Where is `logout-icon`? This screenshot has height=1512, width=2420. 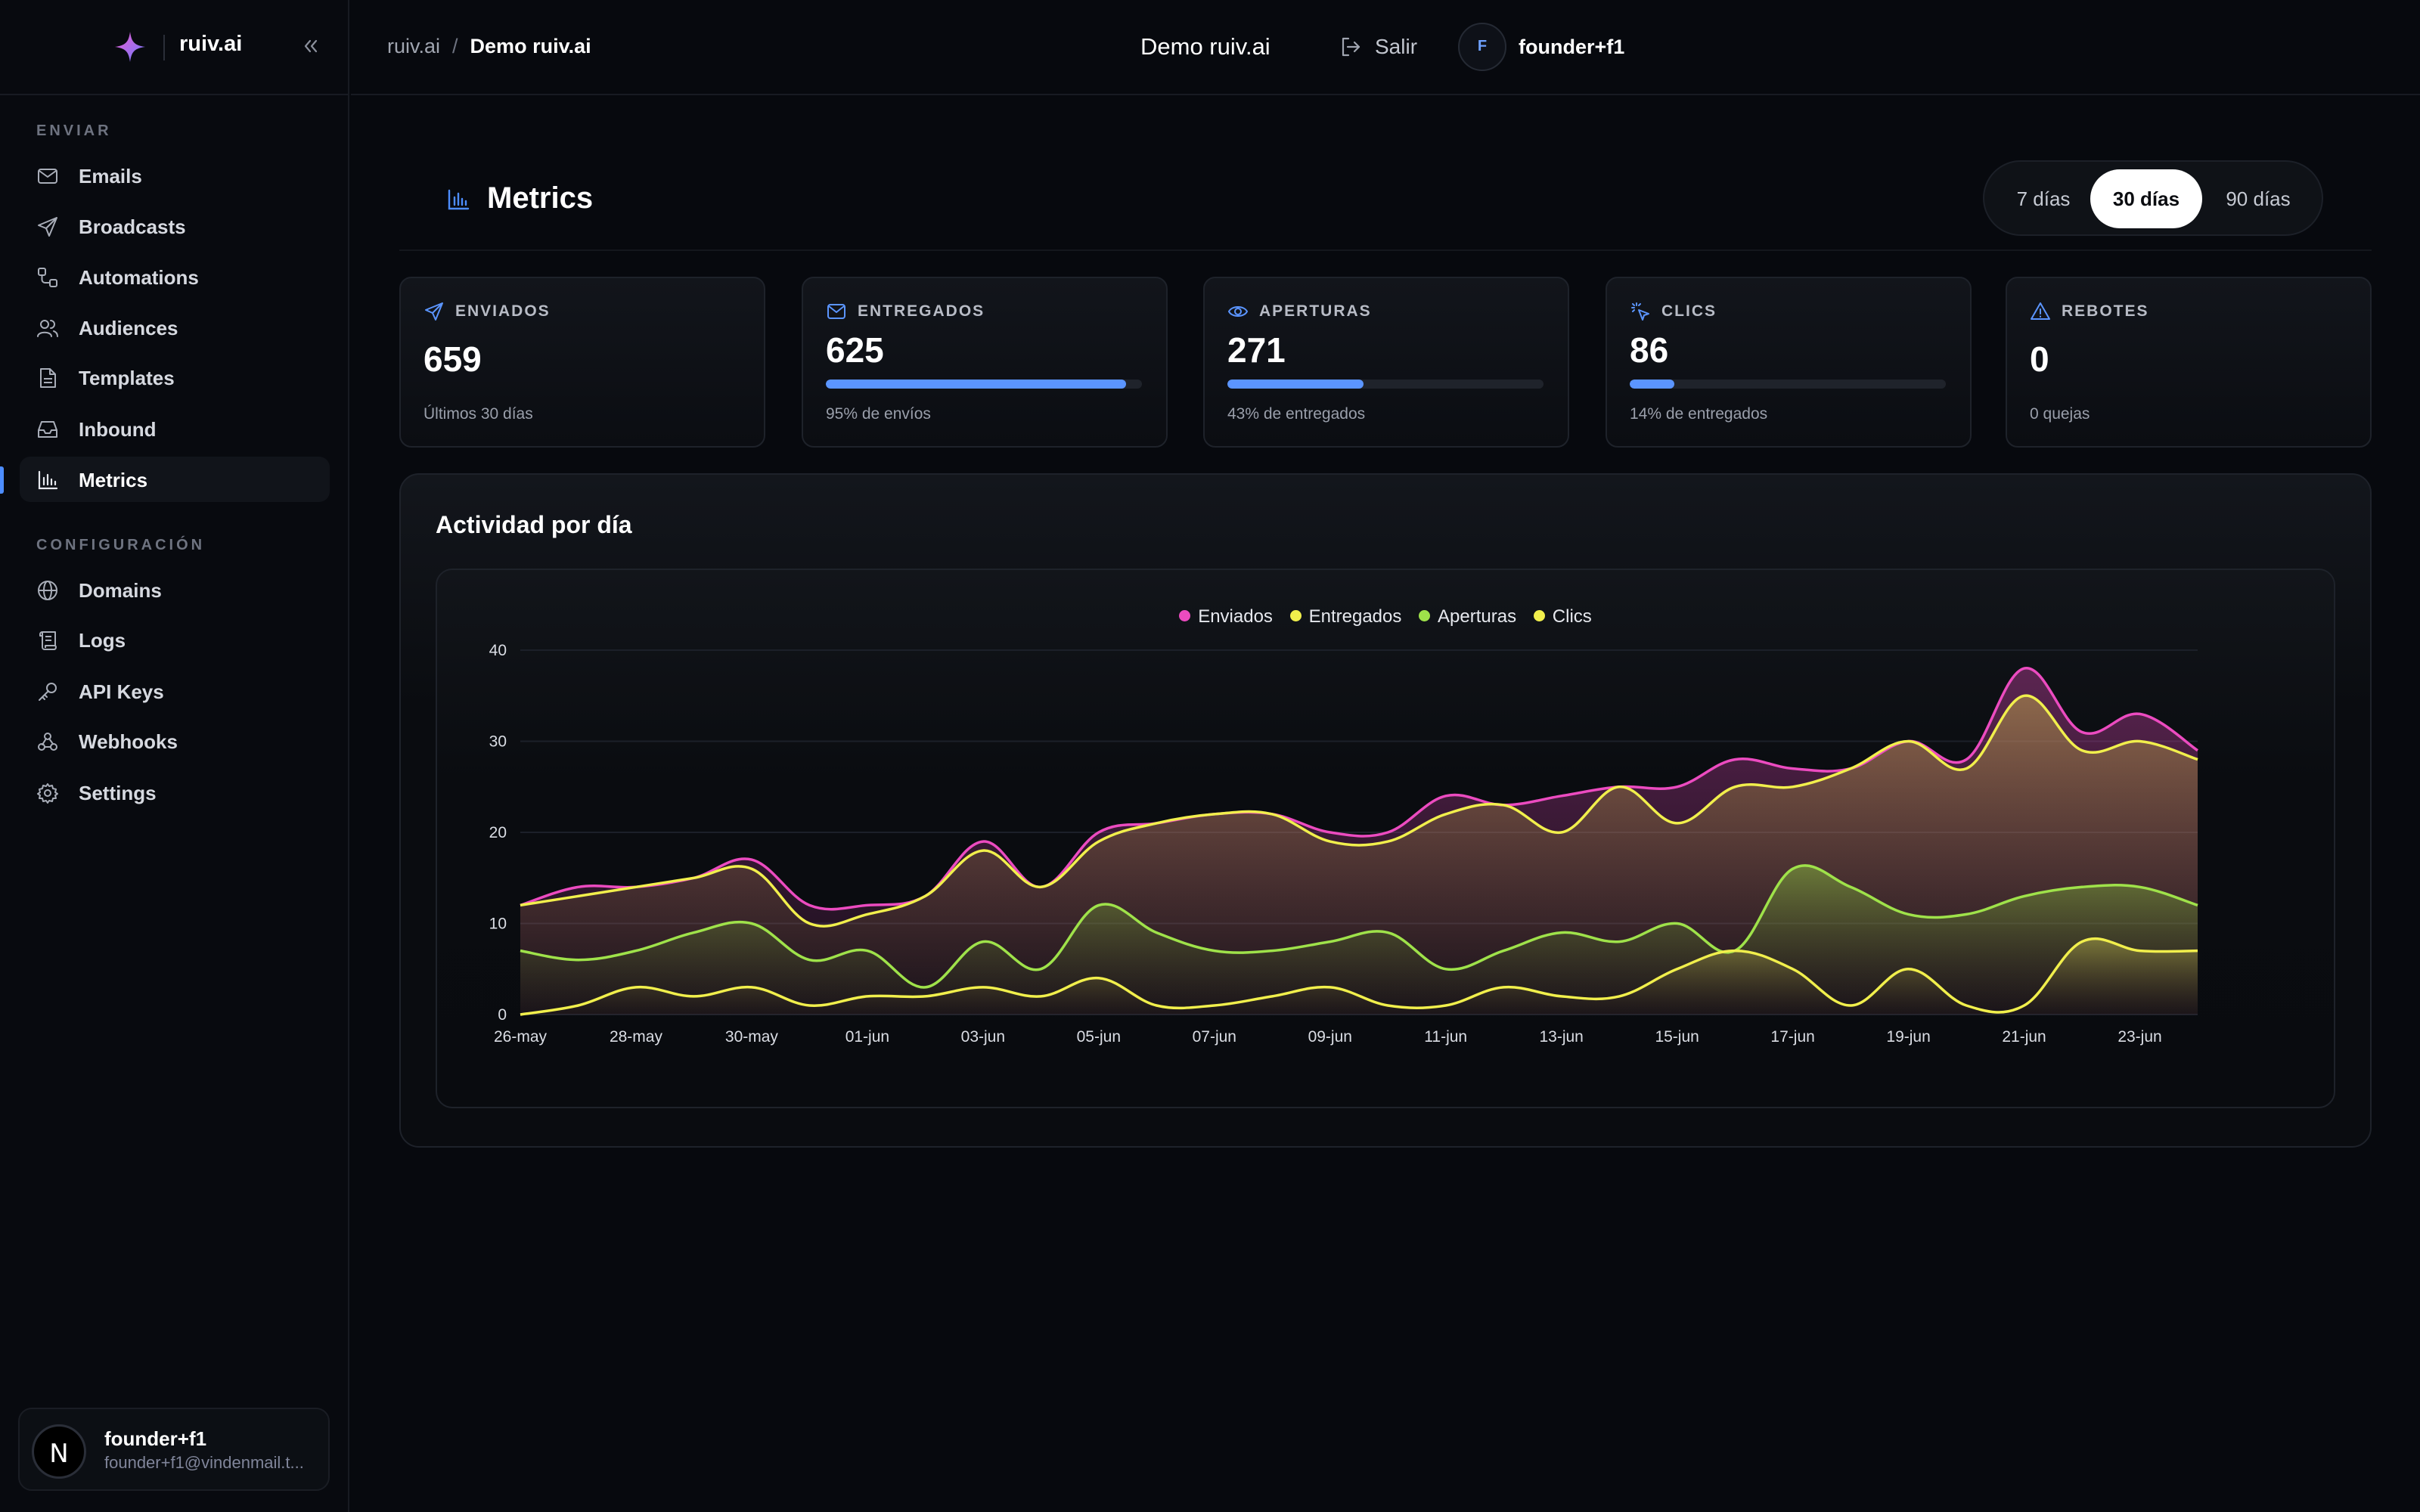 logout-icon is located at coordinates (1351, 47).